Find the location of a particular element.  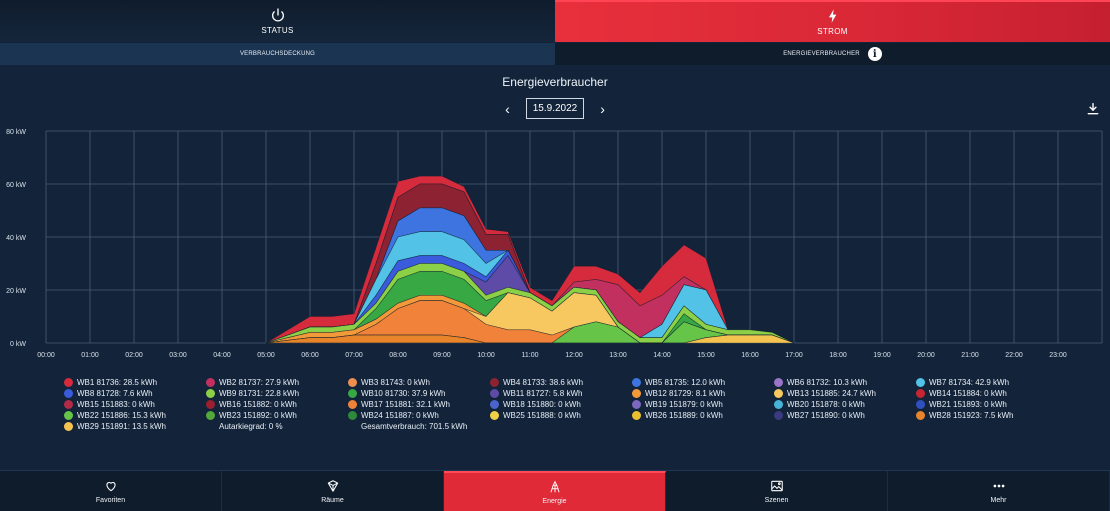

legend-item: WB29 151891: 13.5 kWh is located at coordinates (135, 426).